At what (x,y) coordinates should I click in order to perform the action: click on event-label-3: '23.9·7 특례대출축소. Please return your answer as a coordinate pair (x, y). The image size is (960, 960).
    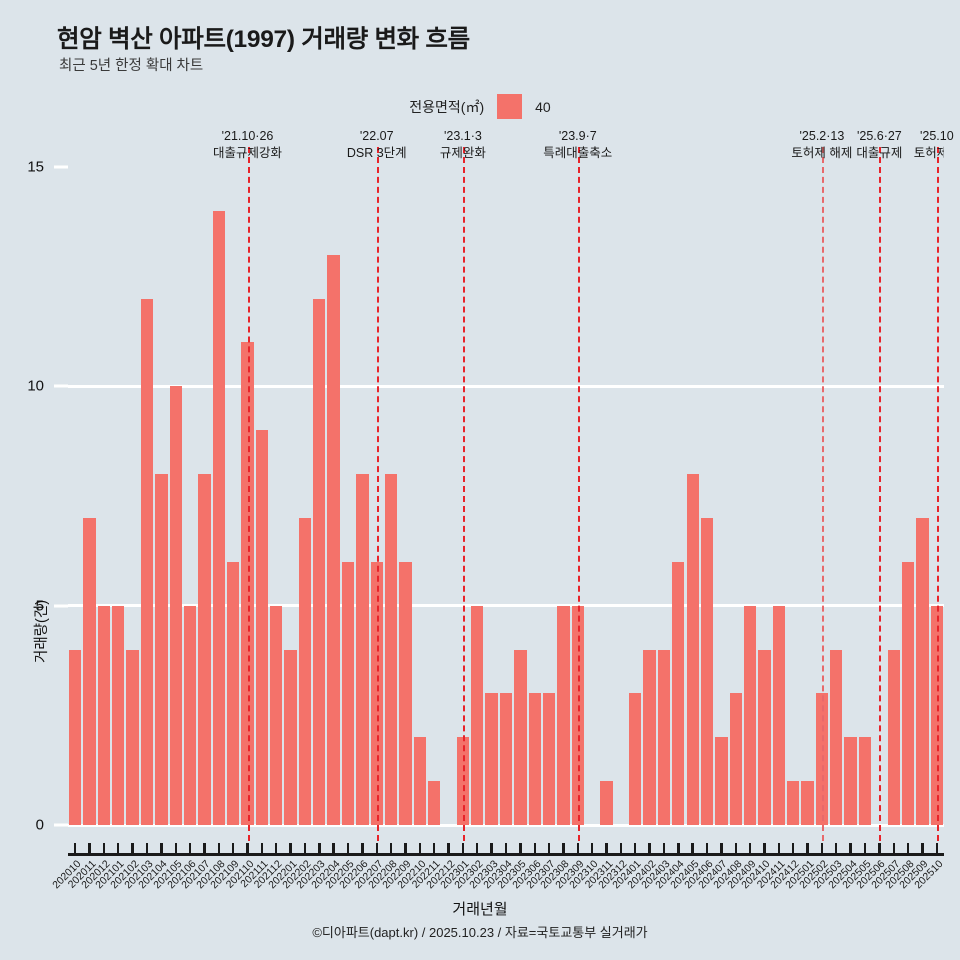
    Looking at the image, I should click on (577, 145).